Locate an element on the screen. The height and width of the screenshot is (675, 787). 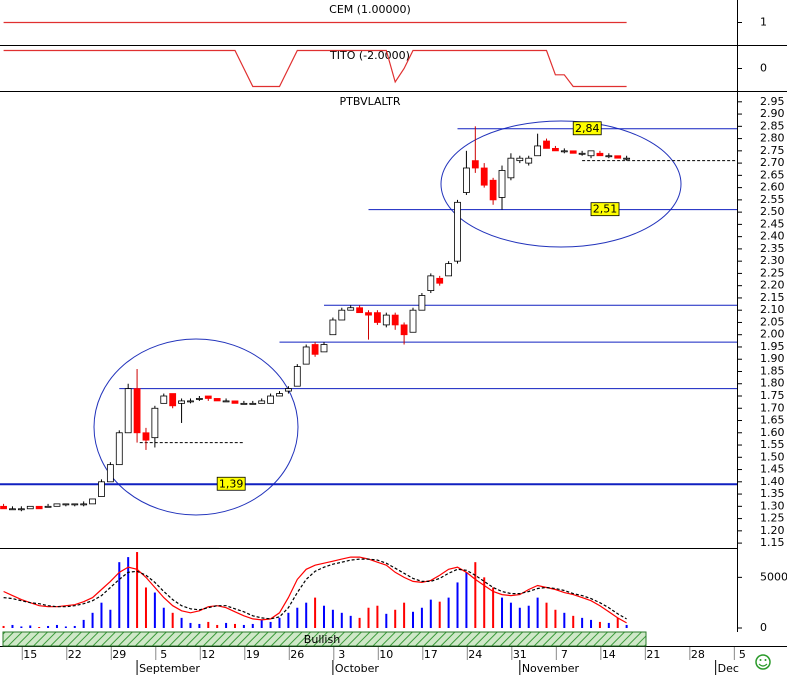
trend-band is located at coordinates (324, 639).